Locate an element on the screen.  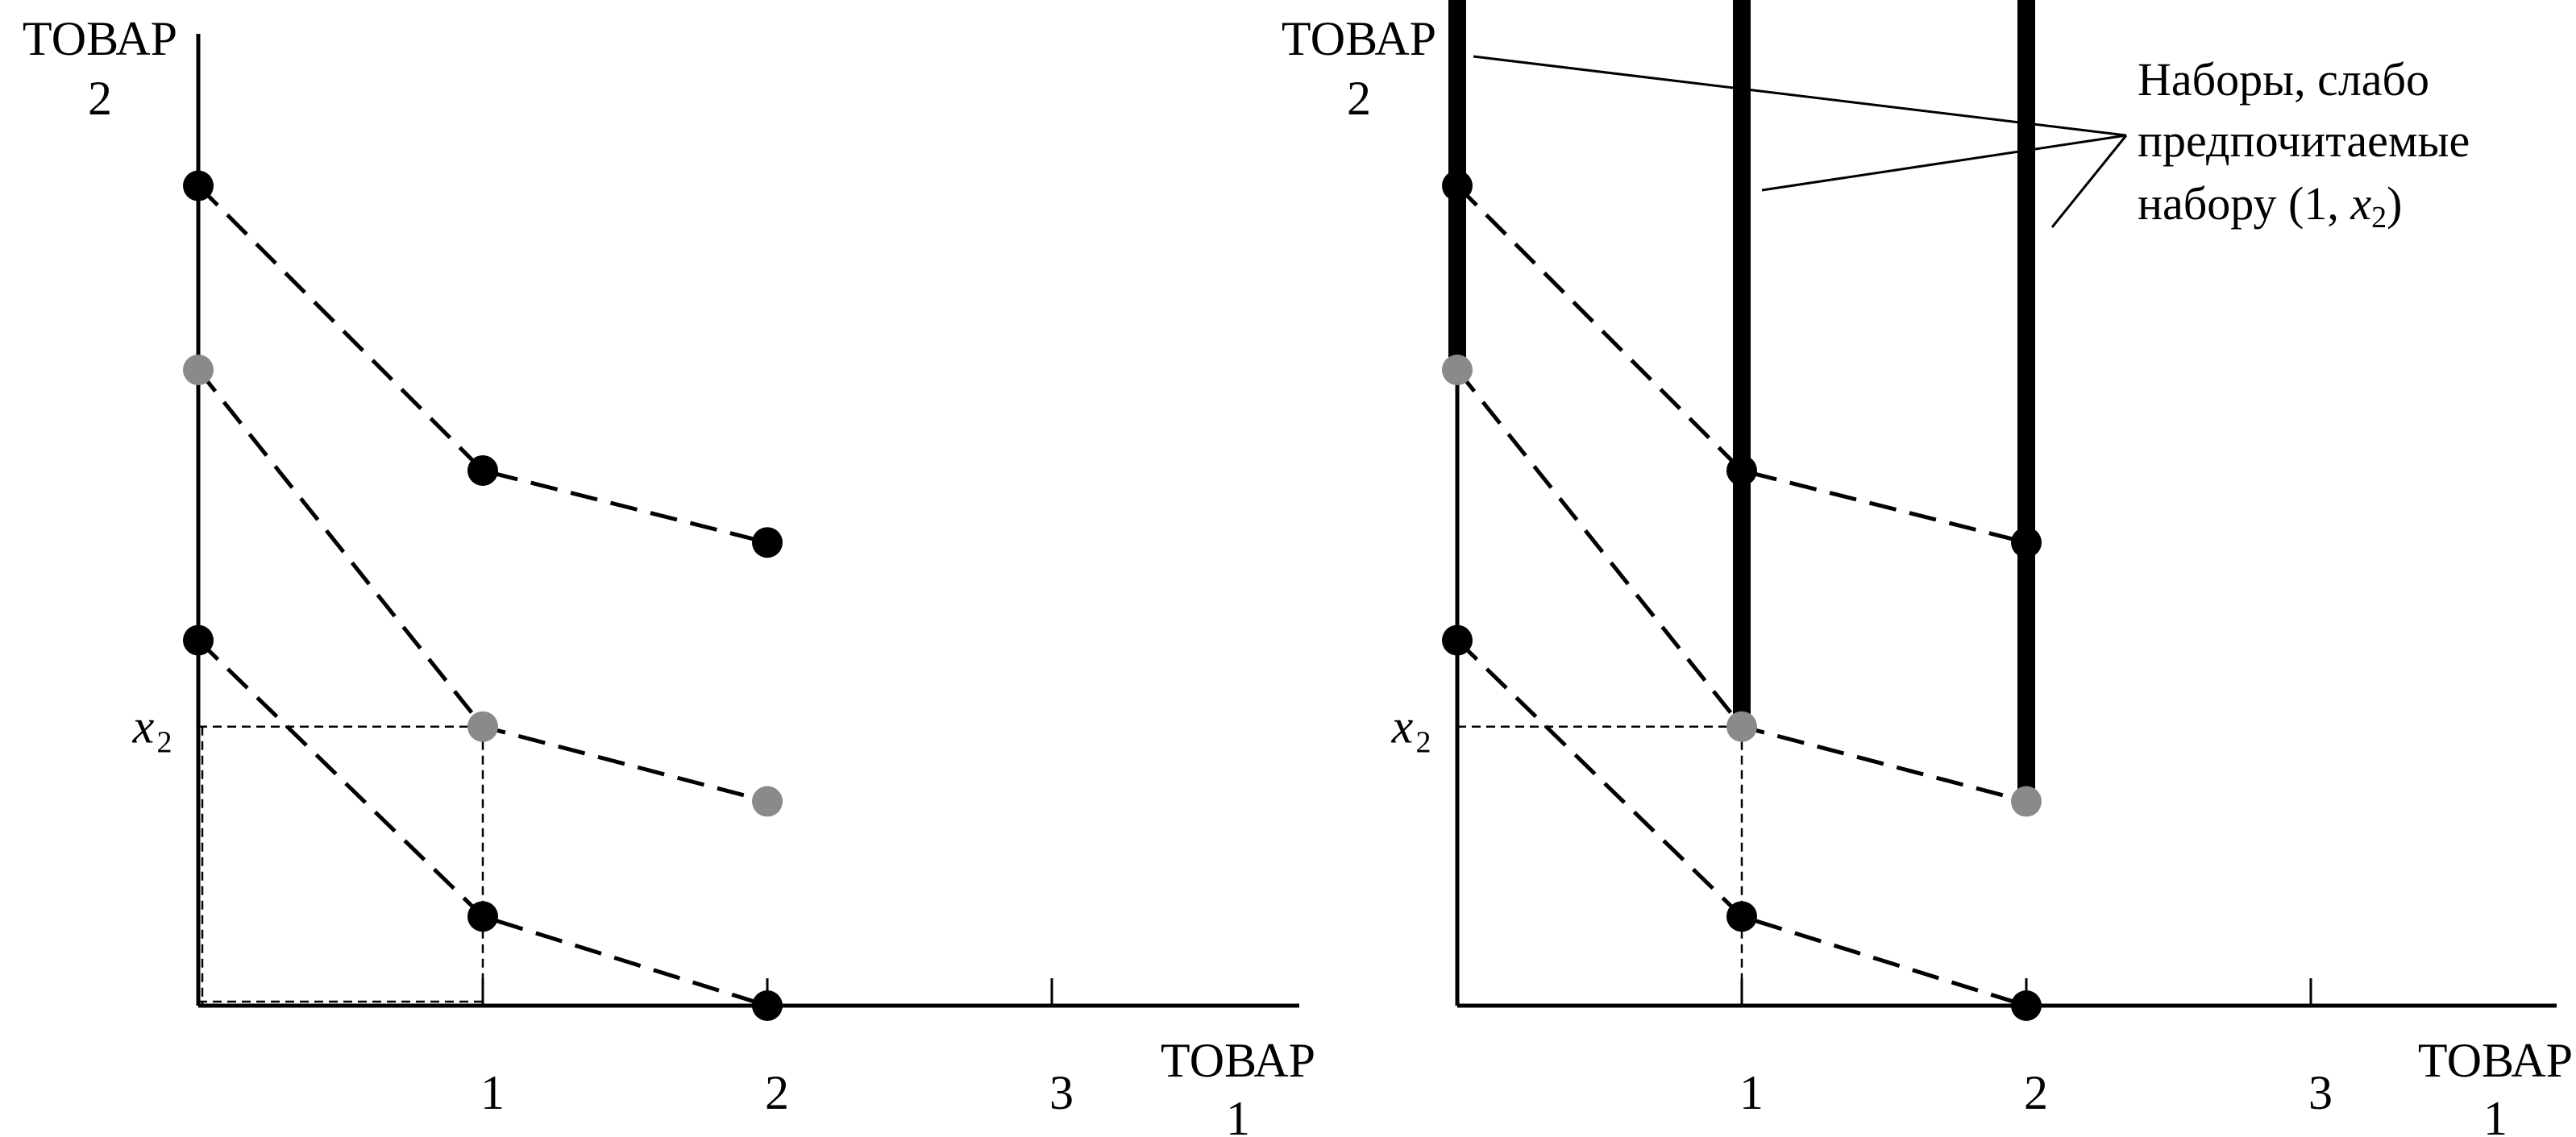
annotation-line: набору (1, x2) is located at coordinates (2270, 205).